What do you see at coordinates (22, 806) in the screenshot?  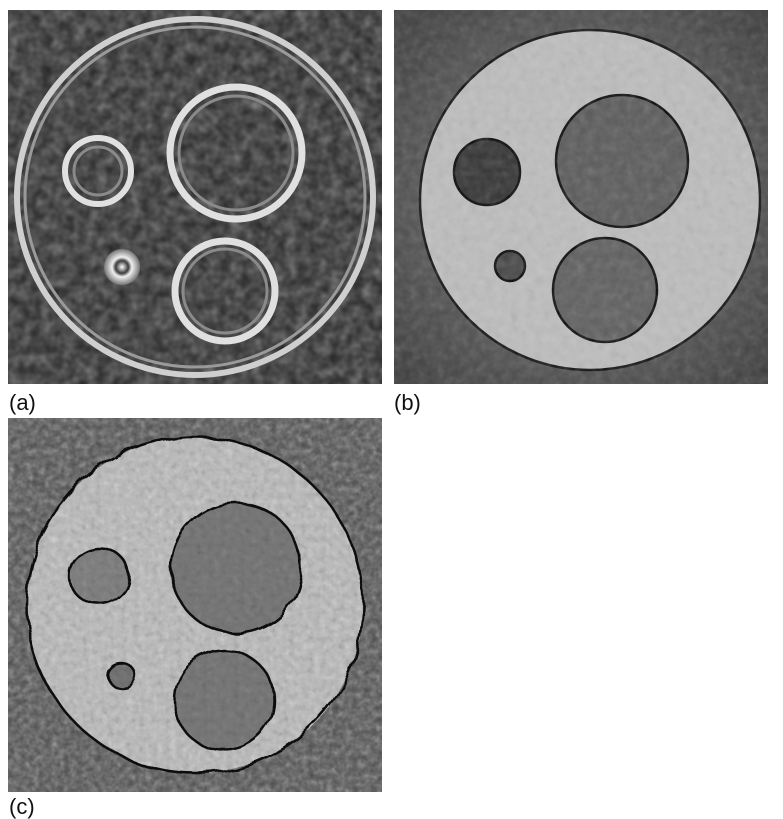 I see `panel-c-label: (c)` at bounding box center [22, 806].